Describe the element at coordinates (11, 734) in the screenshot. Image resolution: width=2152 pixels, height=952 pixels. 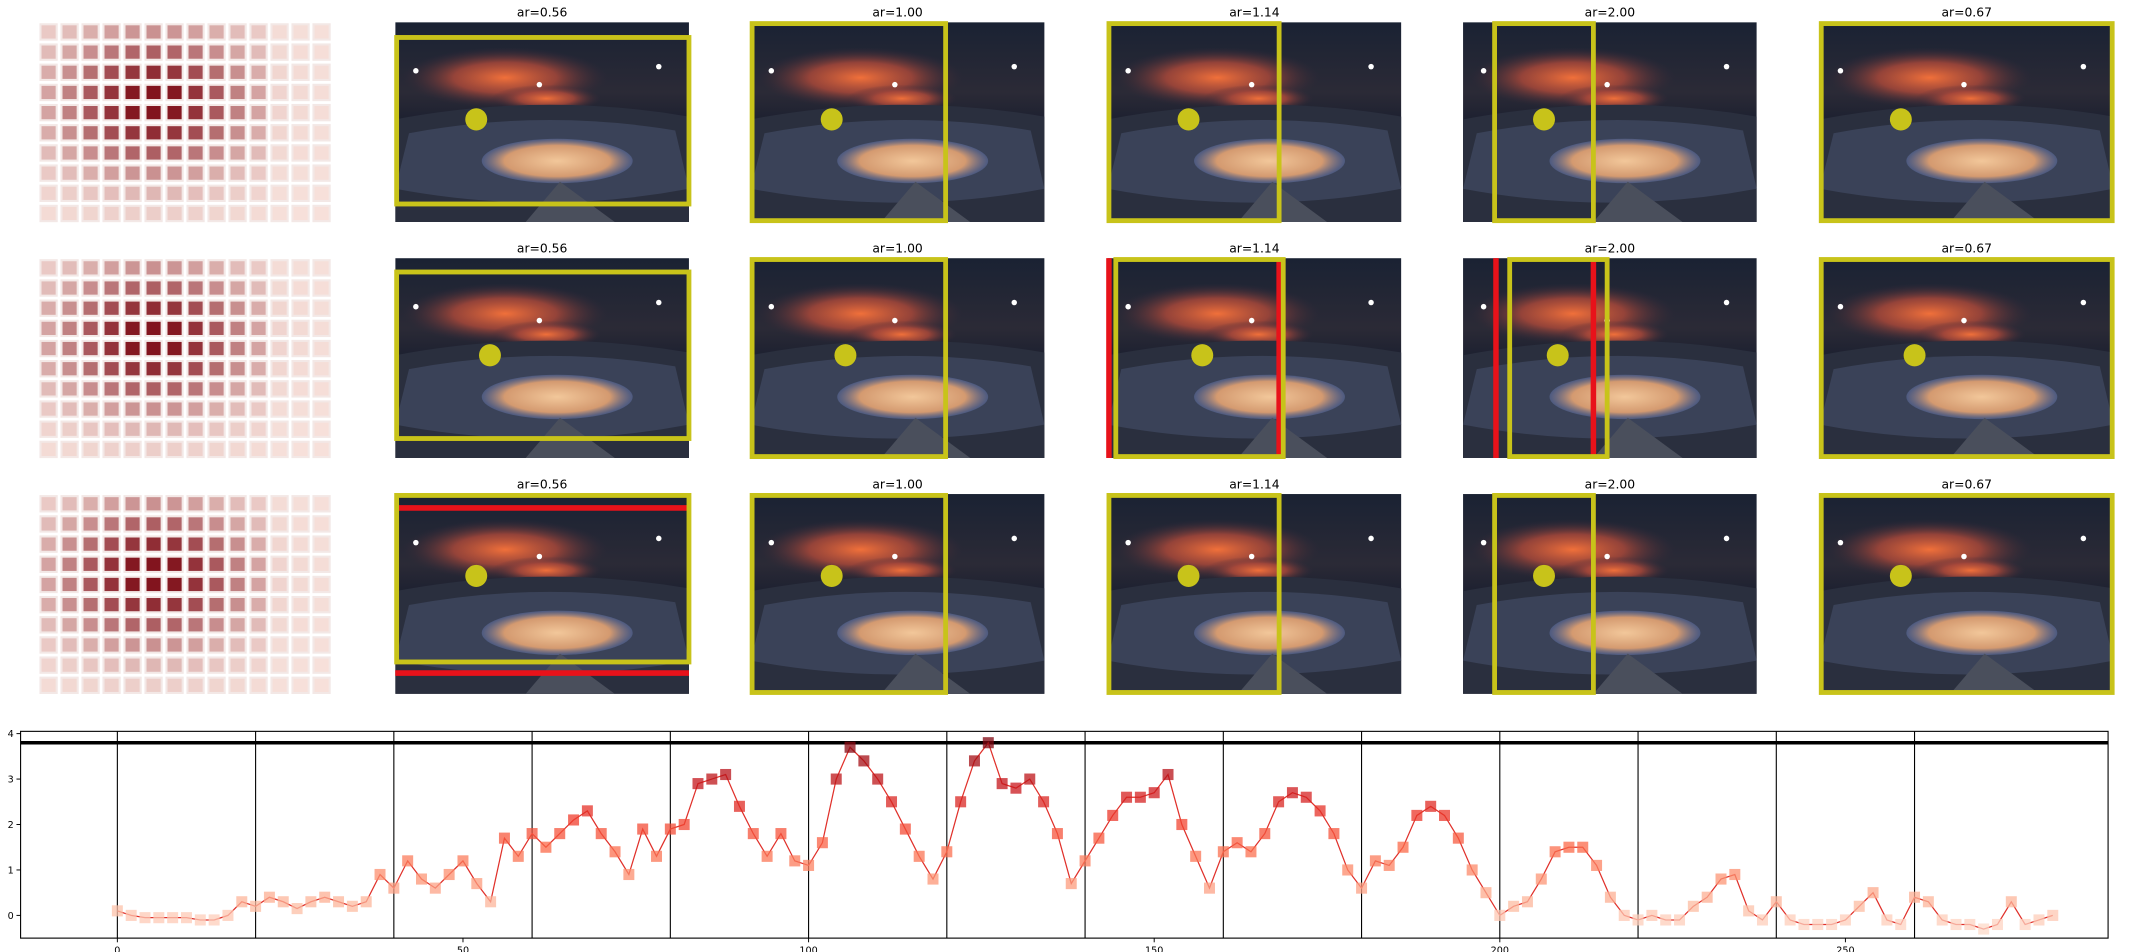
I see `y-tick-label: 4` at that location.